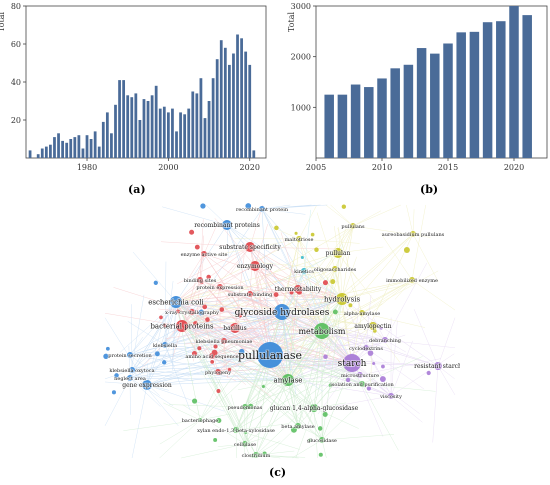  Describe the element at coordinates (234, 328) in the screenshot. I see `node-label: bacillus` at that location.